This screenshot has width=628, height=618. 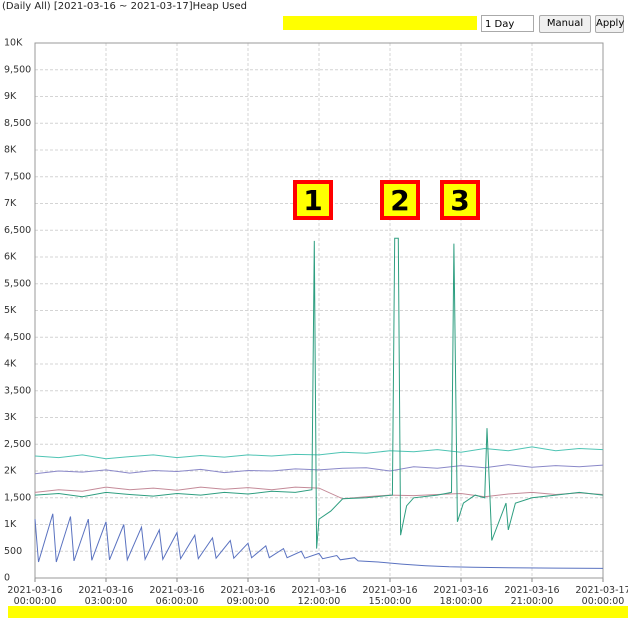 What do you see at coordinates (10, 257) in the screenshot?
I see `y-tick-label: 6K` at bounding box center [10, 257].